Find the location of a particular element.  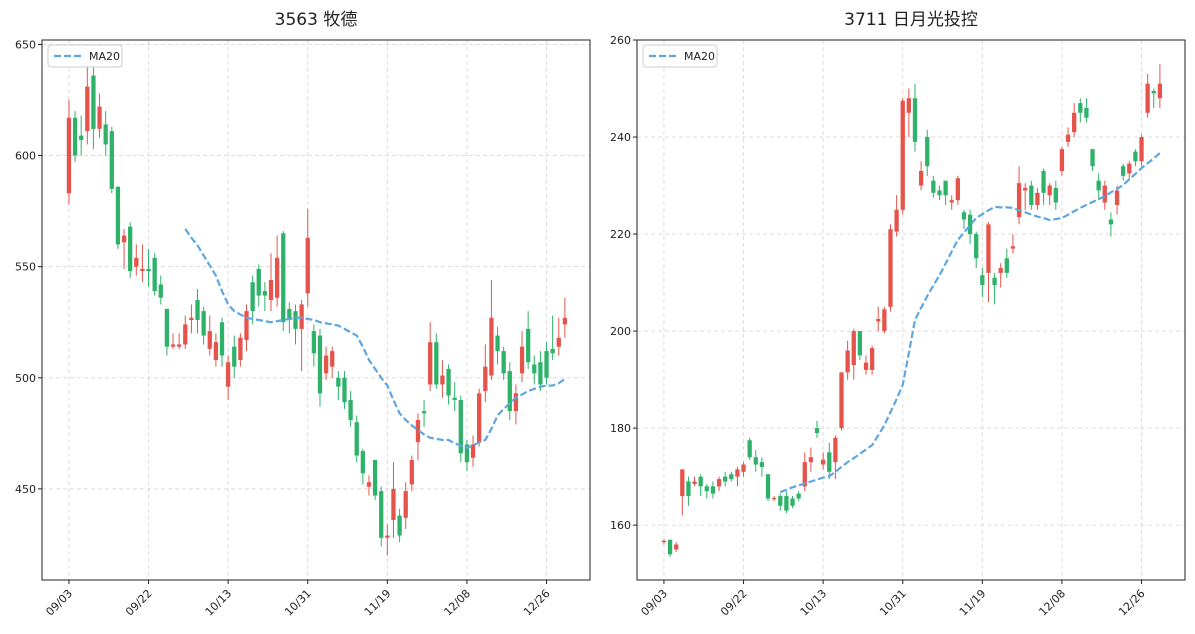

x-tick-label: 12/26 is located at coordinates (537, 603).